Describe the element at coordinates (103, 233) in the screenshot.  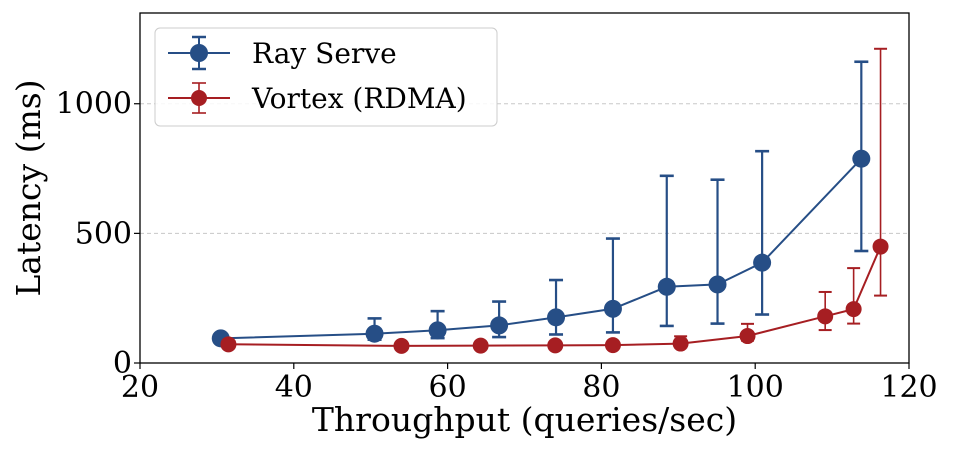
I see `y-tick-label-500: 500` at that location.